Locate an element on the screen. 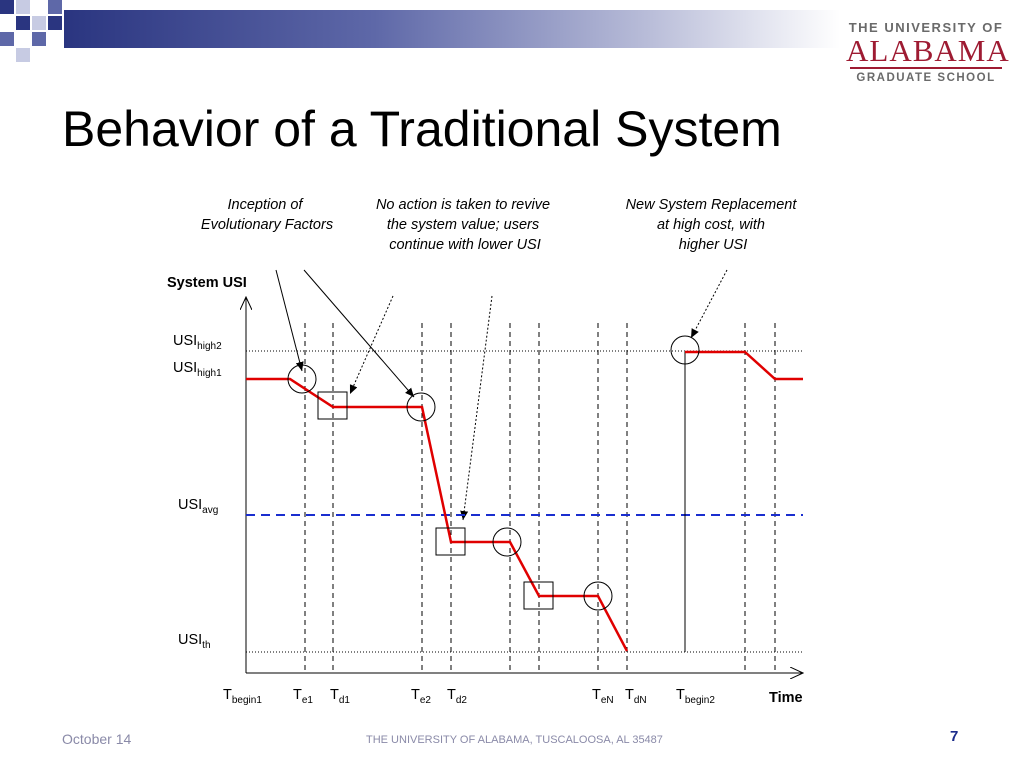 The image size is (1024, 768). time-label-begin1-sub: begin1 is located at coordinates (247, 700).